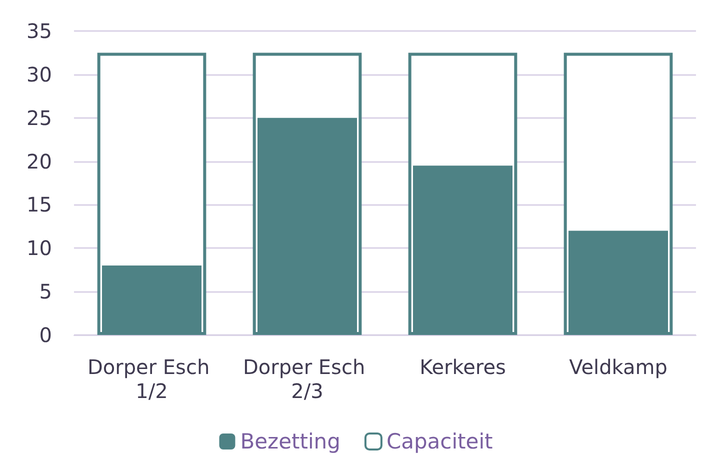 The image size is (712, 467). What do you see at coordinates (151, 379) in the screenshot?
I see `x-tick-label: Dorper Esch 1/2` at bounding box center [151, 379].